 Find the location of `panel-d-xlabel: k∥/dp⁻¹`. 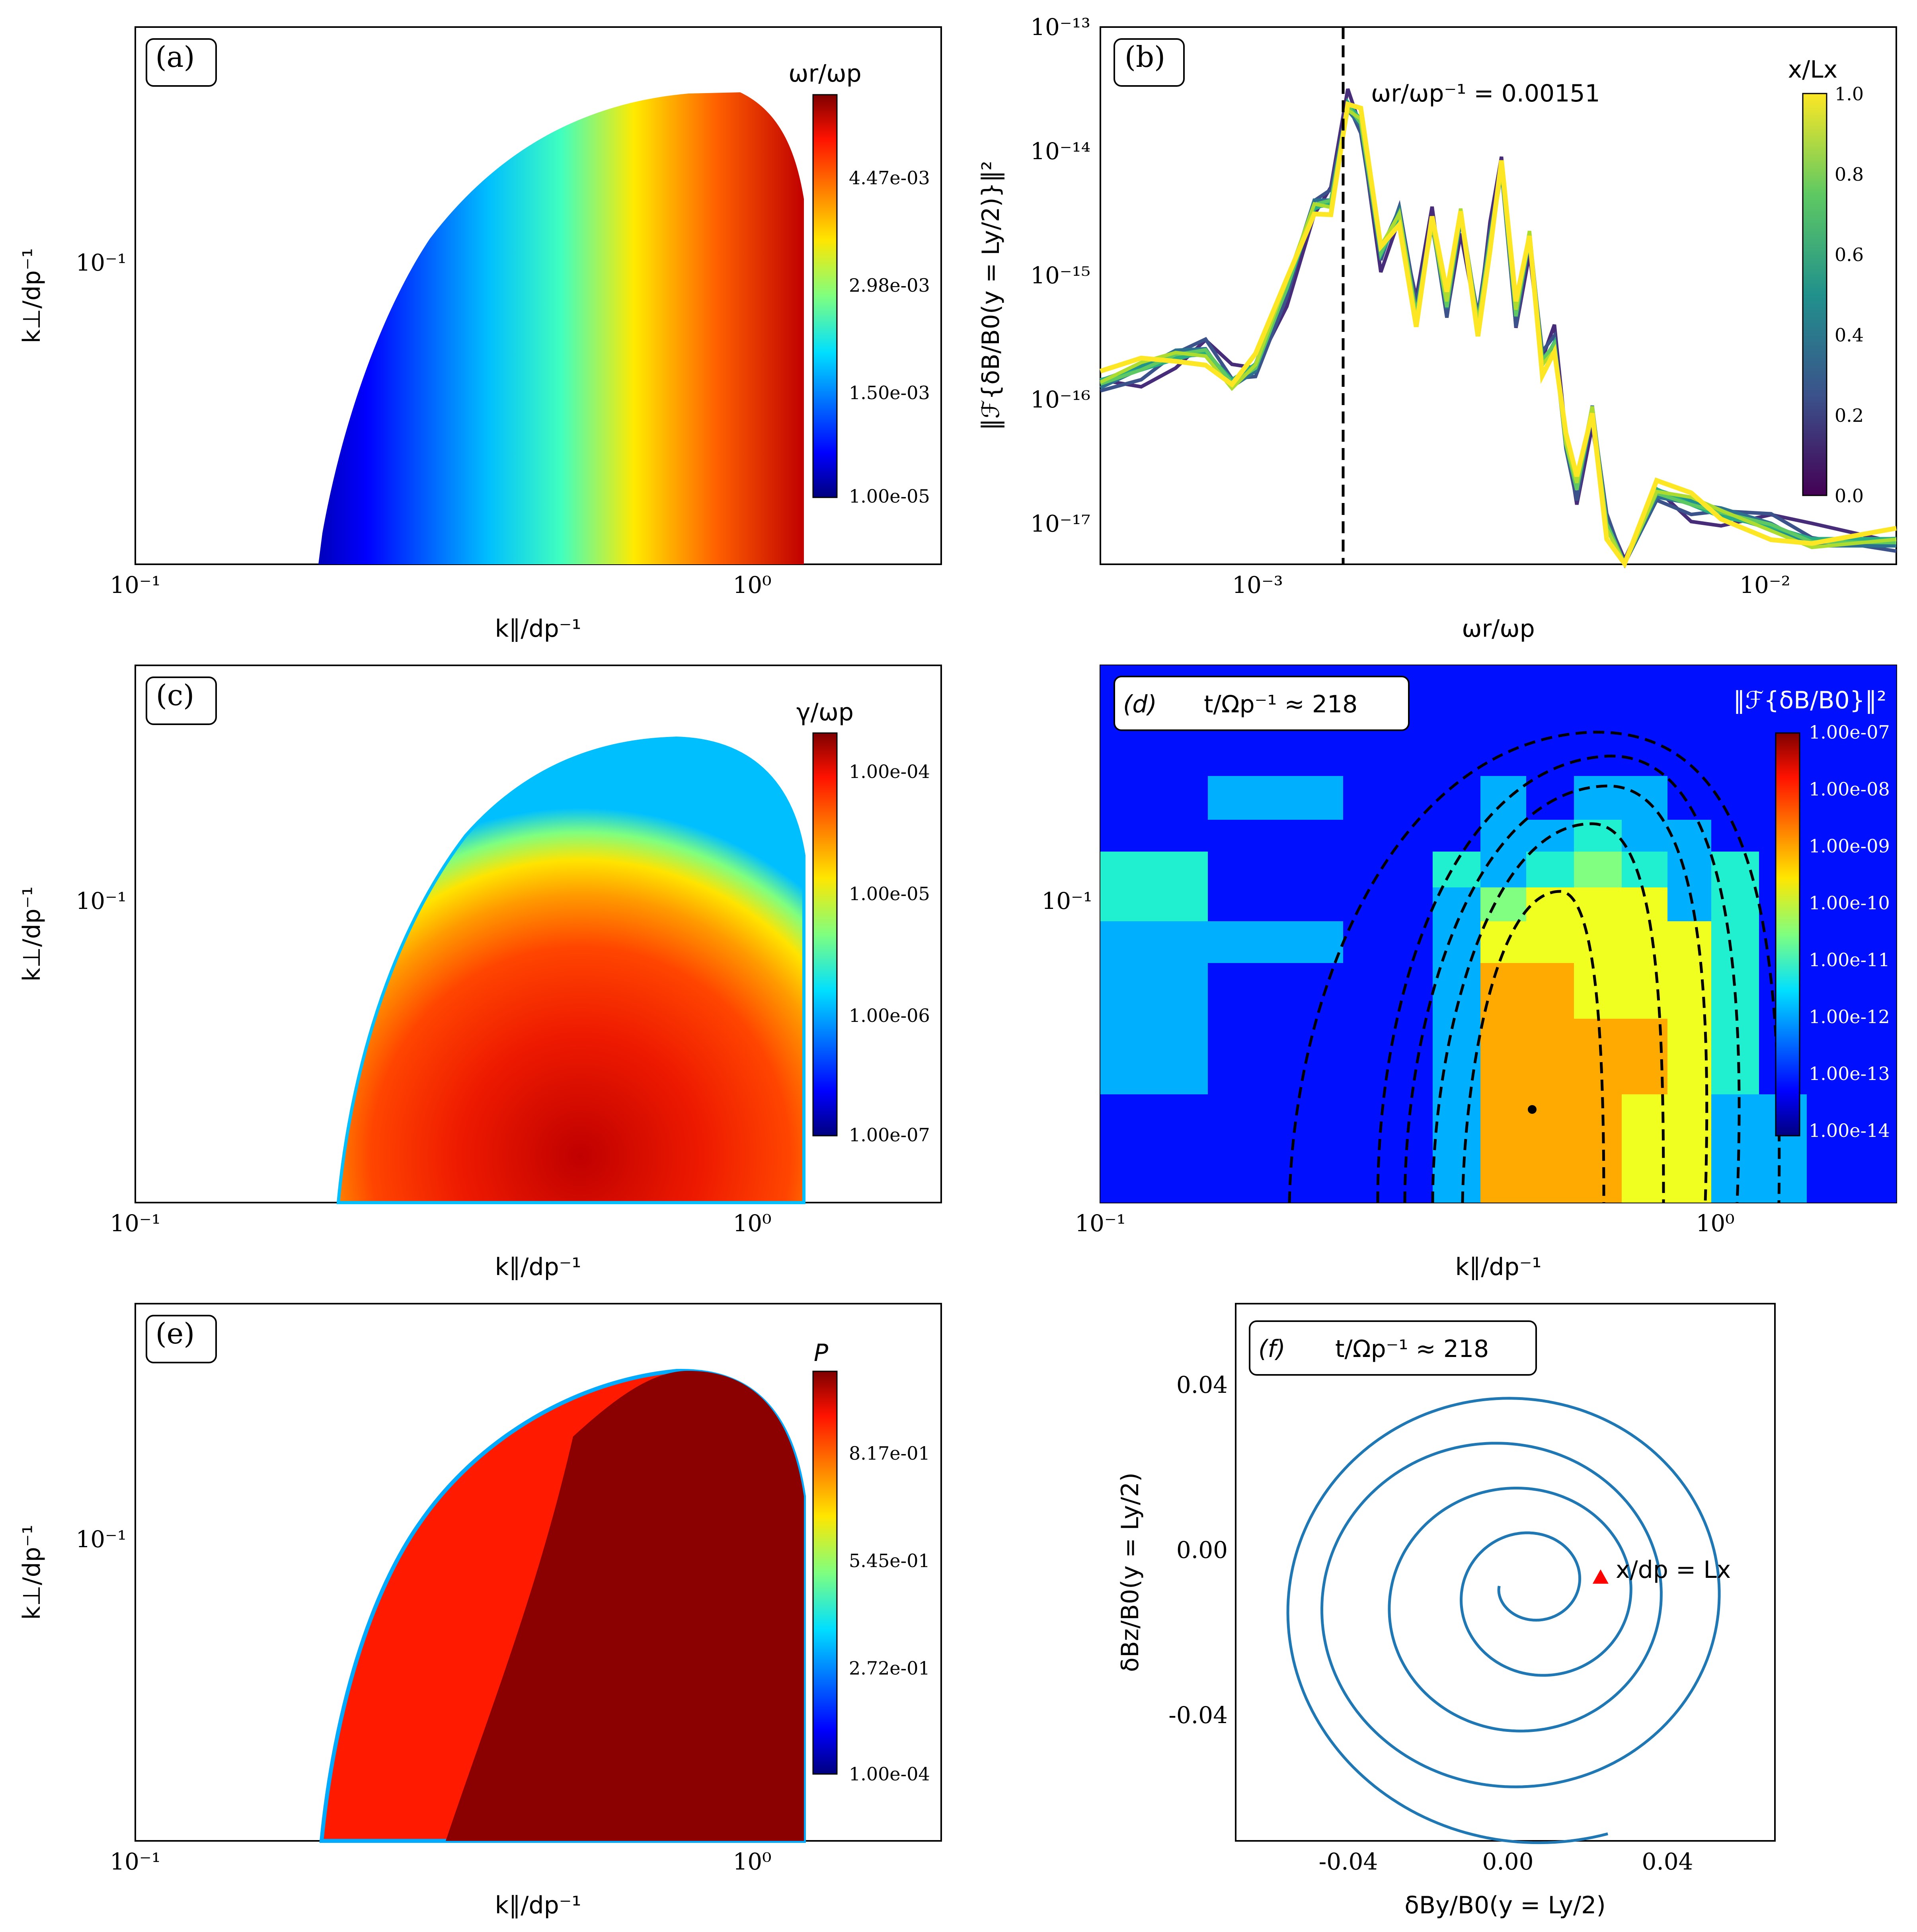

panel-d-xlabel: k∥/dp⁻¹ is located at coordinates (1498, 1267).